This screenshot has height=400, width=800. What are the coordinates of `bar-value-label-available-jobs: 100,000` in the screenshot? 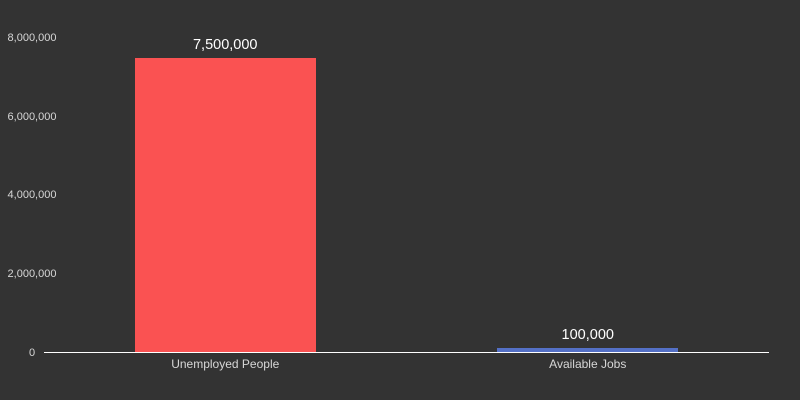 It's located at (587, 334).